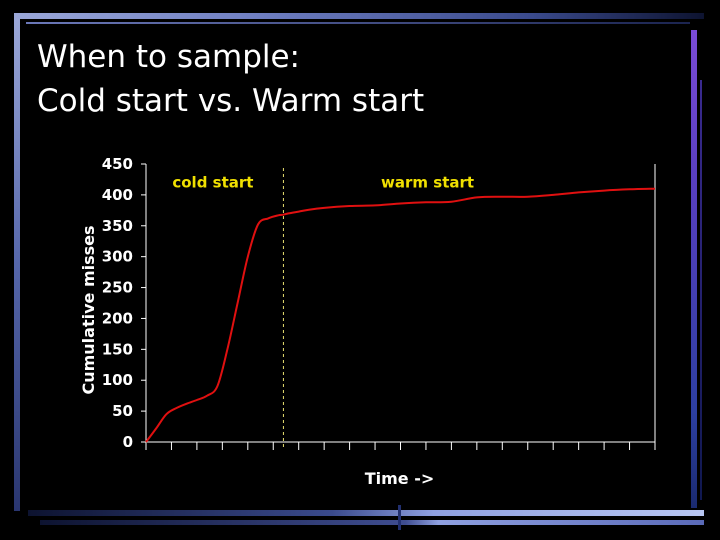  I want to click on top-border-thin, so click(358, 23).